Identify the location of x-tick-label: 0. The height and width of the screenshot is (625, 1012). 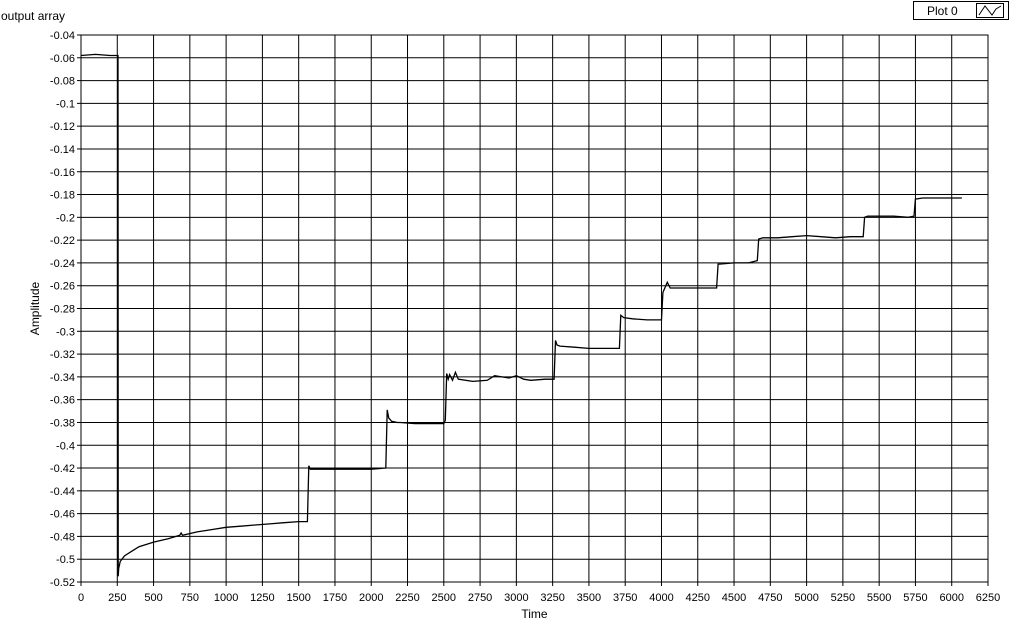
(81, 598).